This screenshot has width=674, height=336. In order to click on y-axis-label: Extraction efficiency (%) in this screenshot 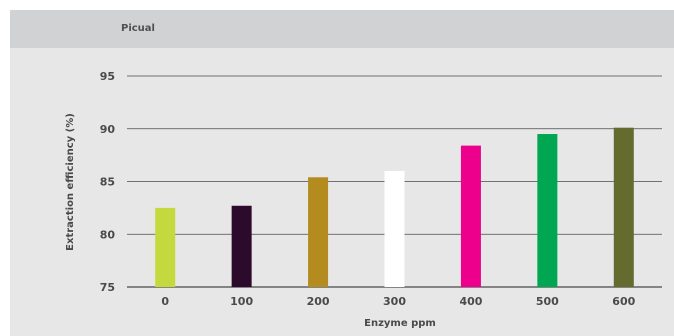, I will do `click(70, 182)`.